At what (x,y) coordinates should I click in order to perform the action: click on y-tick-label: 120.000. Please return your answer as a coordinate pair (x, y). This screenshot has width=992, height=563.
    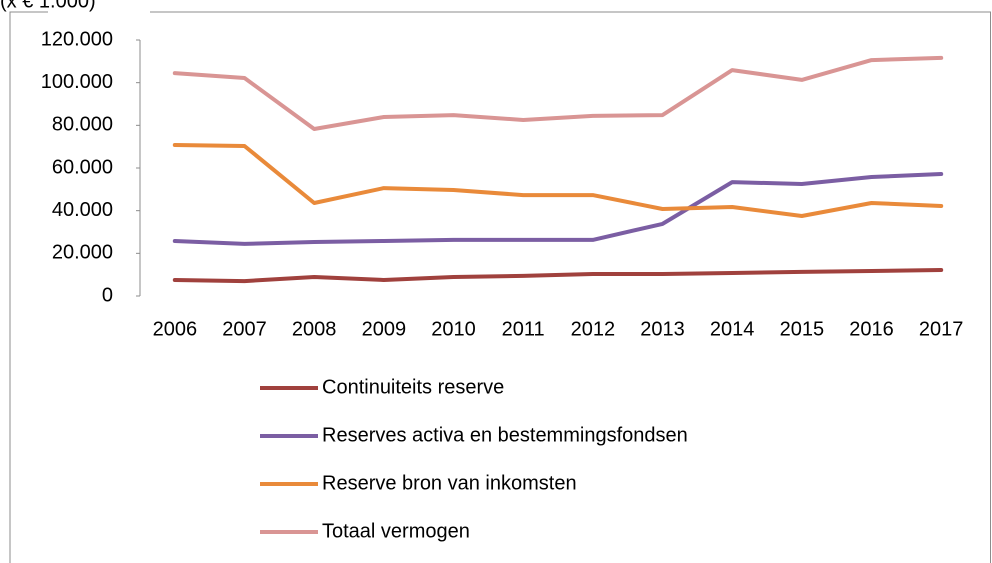
    Looking at the image, I should click on (77, 39).